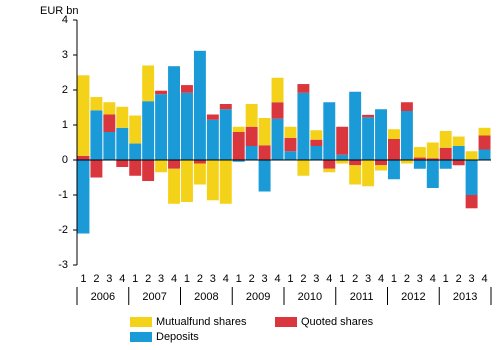  Describe the element at coordinates (63, 265) in the screenshot. I see `y-tick-label: -3` at that location.